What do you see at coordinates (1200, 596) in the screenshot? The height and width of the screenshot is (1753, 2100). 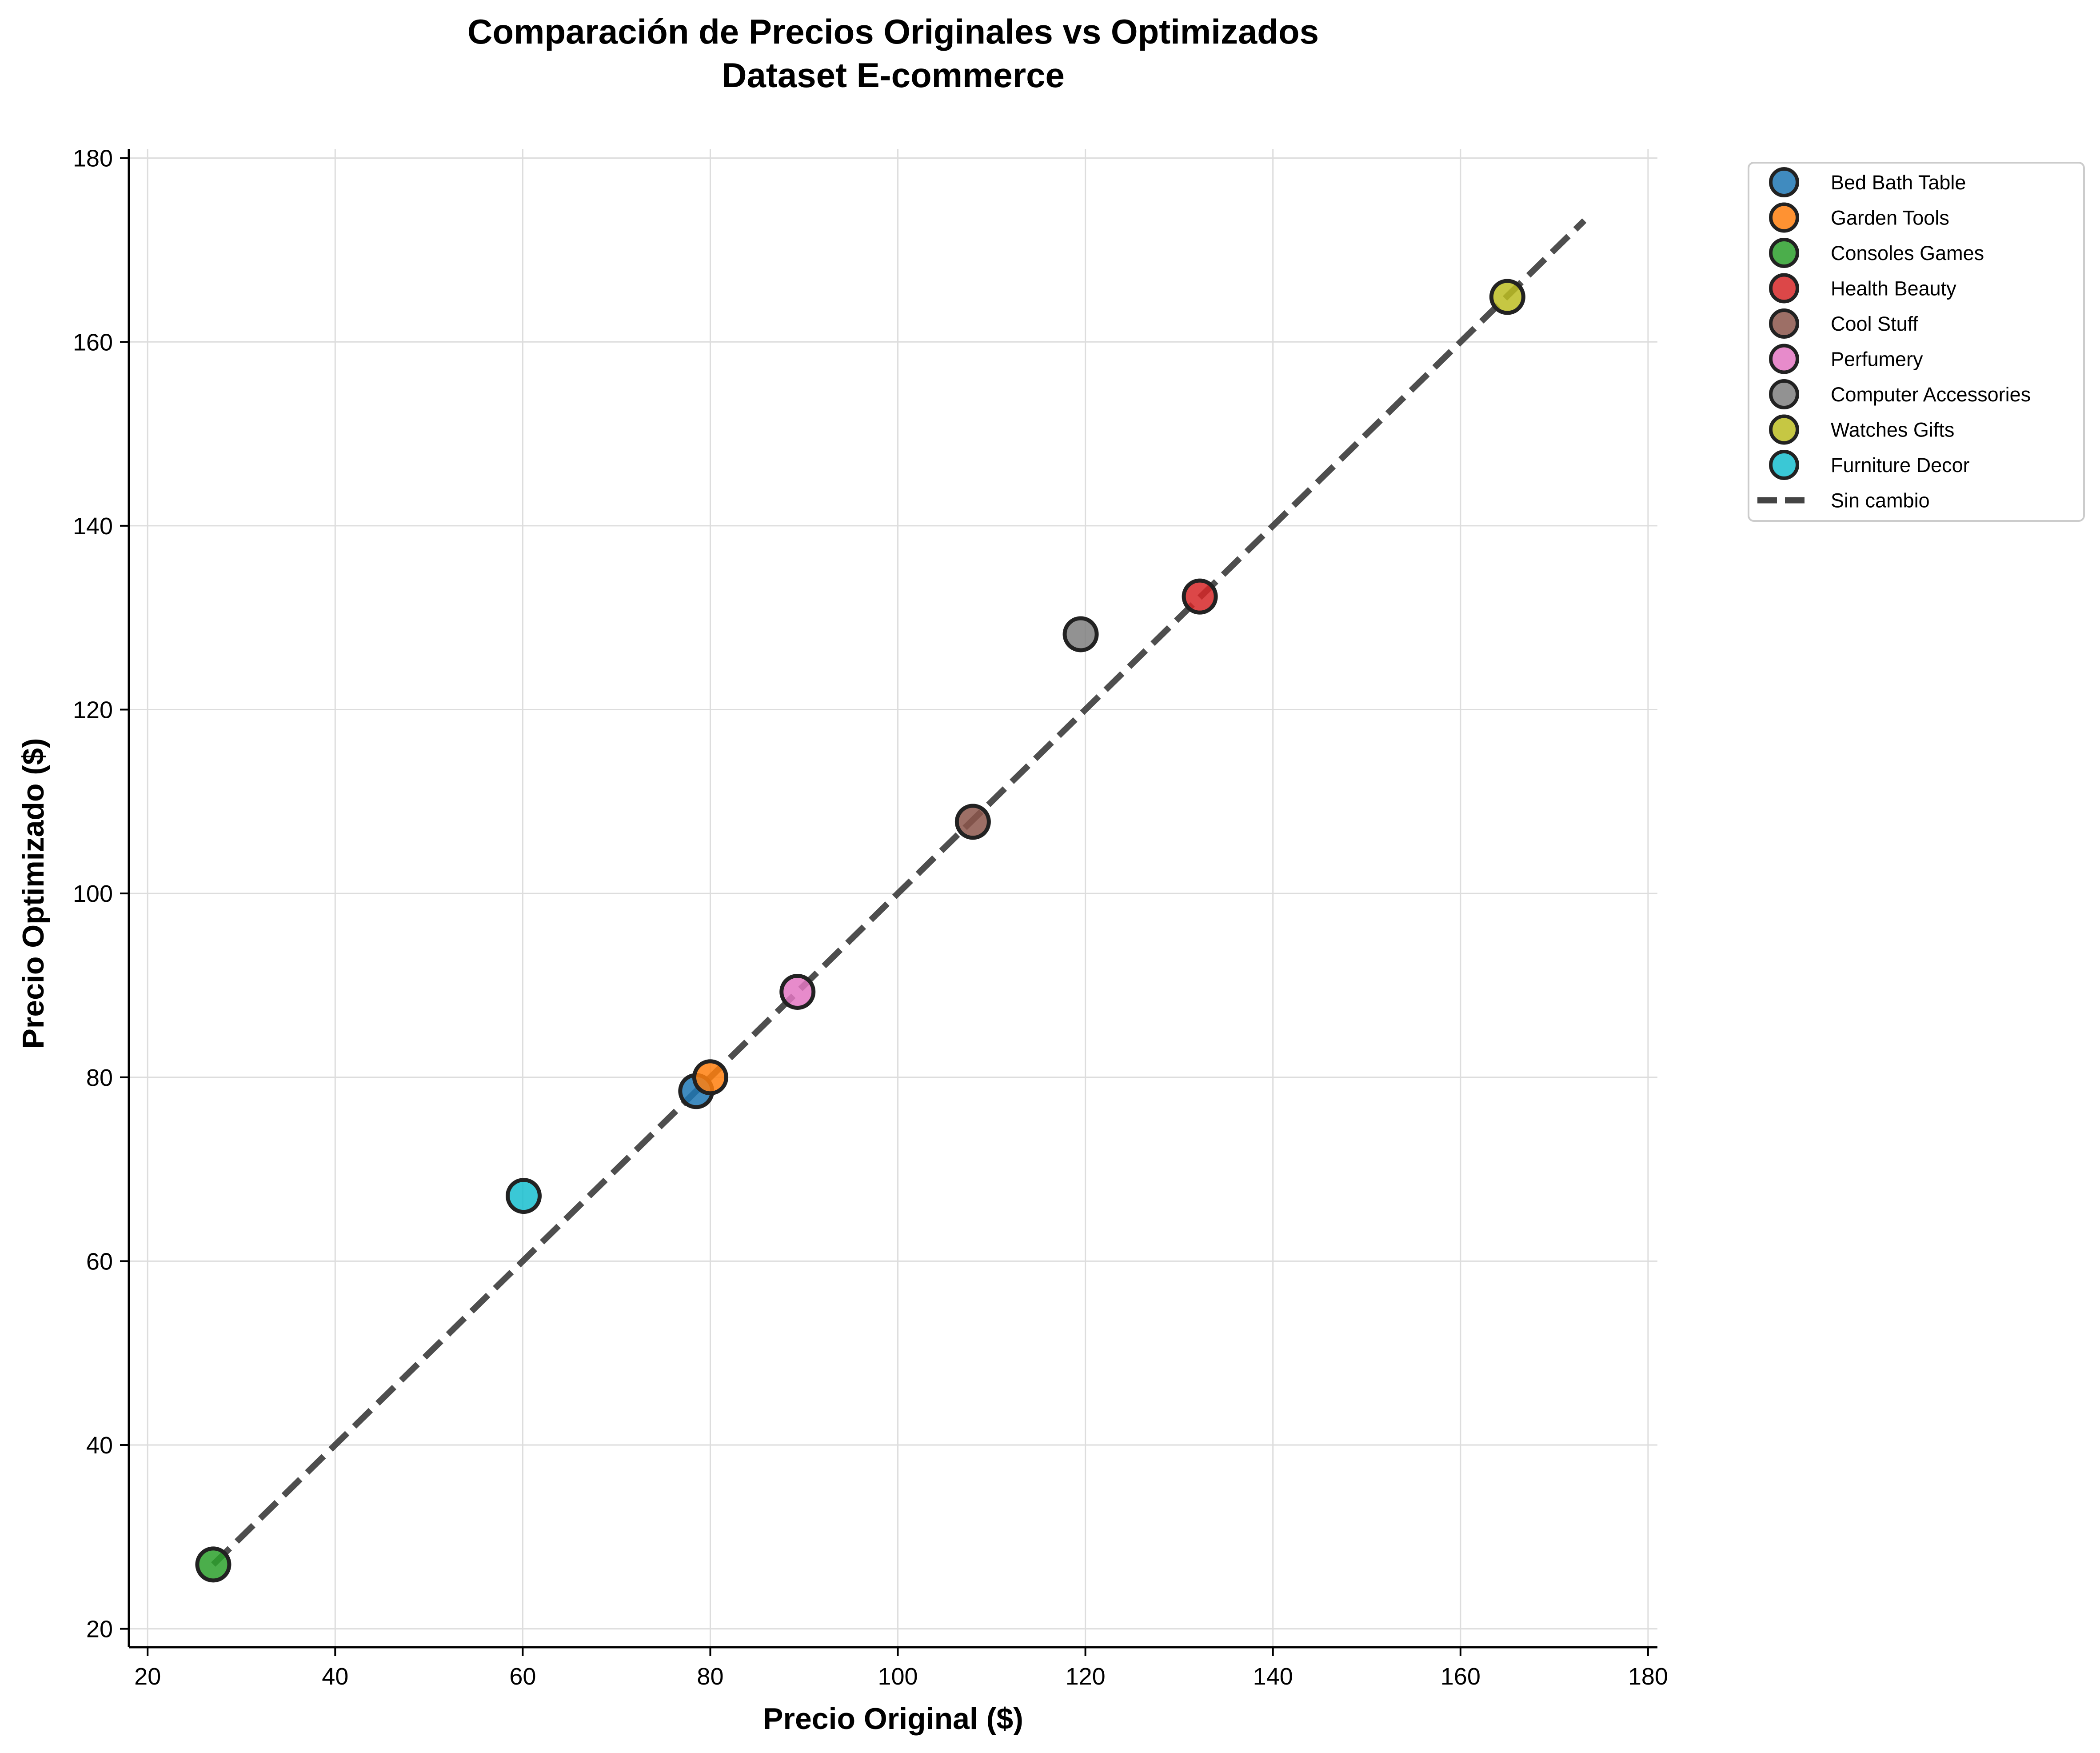 I see `point-health-beauty` at bounding box center [1200, 596].